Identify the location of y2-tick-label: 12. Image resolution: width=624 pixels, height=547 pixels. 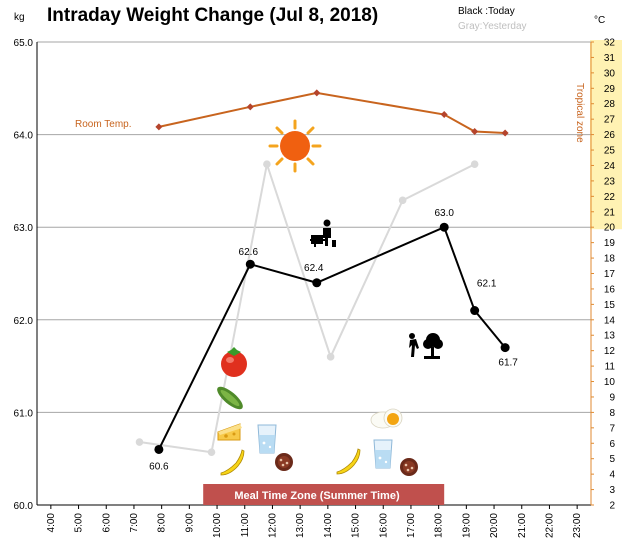
(610, 351).